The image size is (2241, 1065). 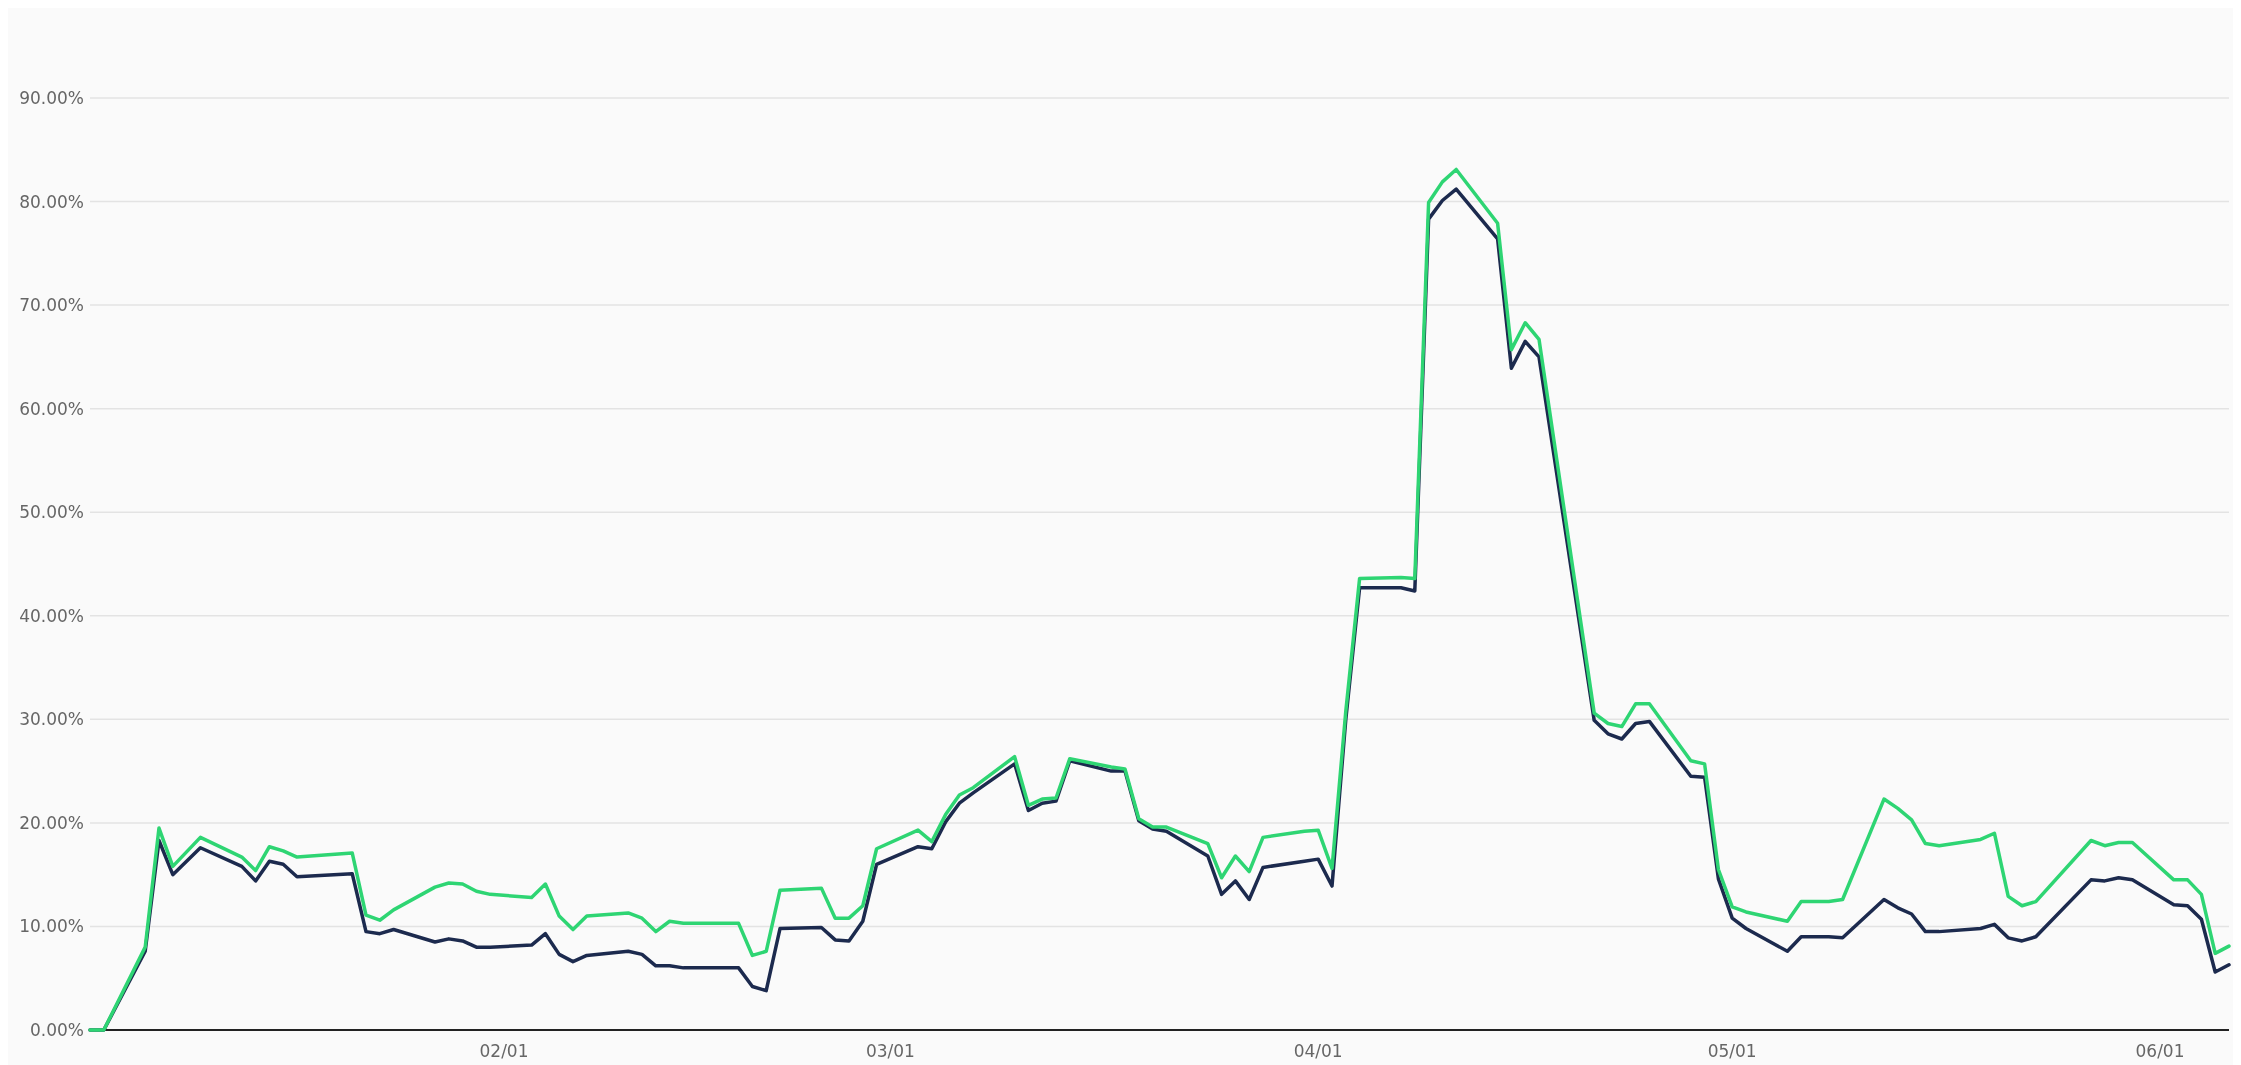 What do you see at coordinates (51, 512) in the screenshot?
I see `y-tick-label: 50.00%` at bounding box center [51, 512].